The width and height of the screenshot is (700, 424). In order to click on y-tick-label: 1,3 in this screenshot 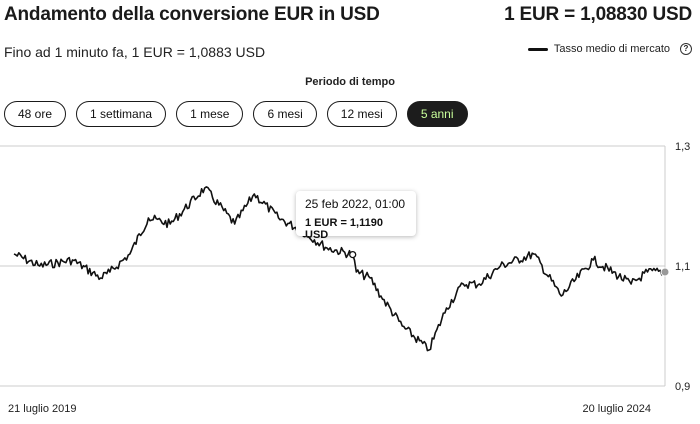, I will do `click(682, 147)`.